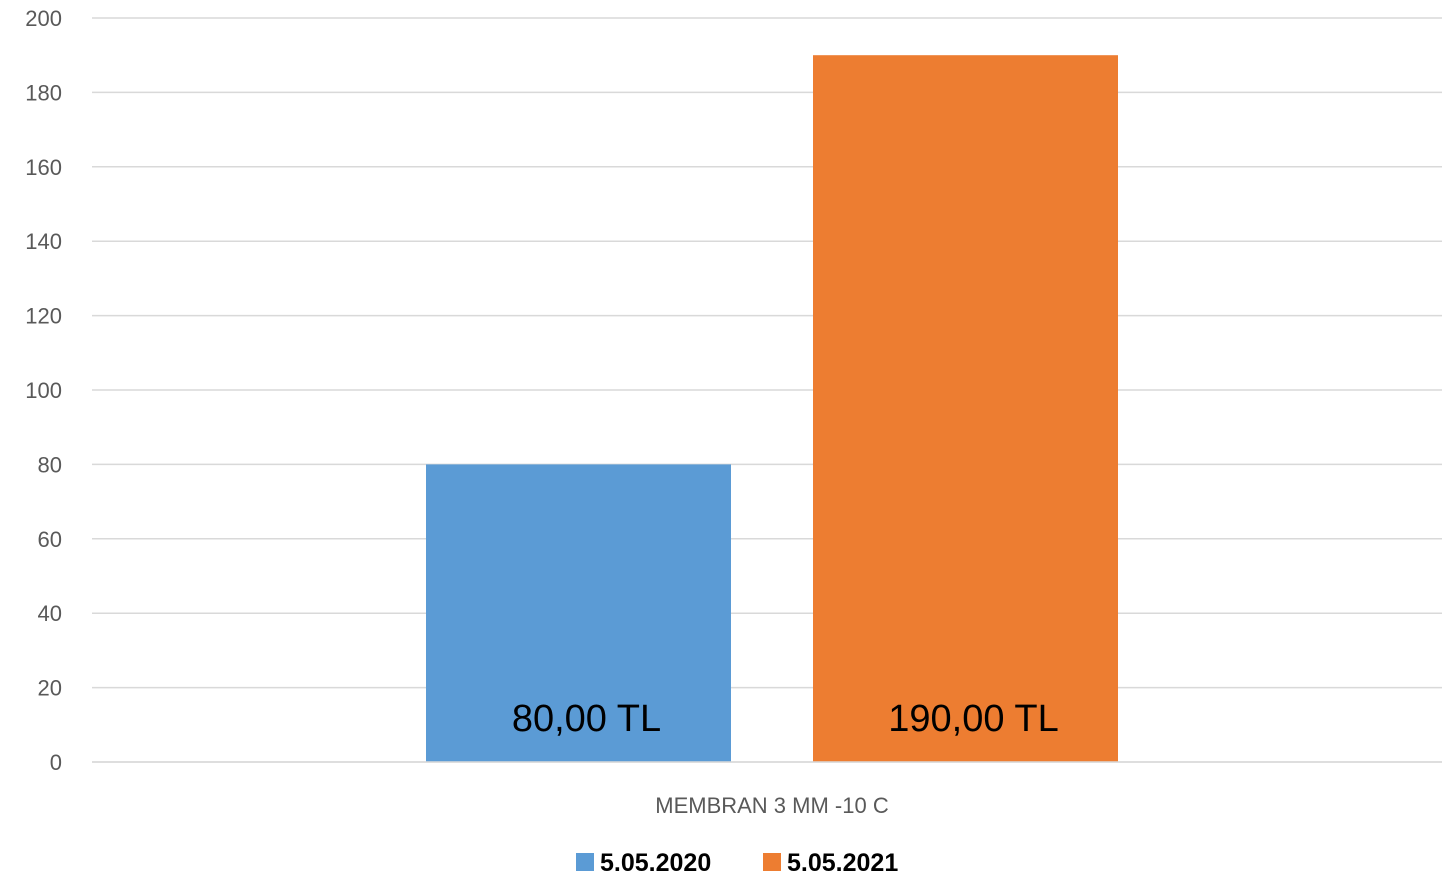  Describe the element at coordinates (50, 464) in the screenshot. I see `y-tick-label: 80` at that location.